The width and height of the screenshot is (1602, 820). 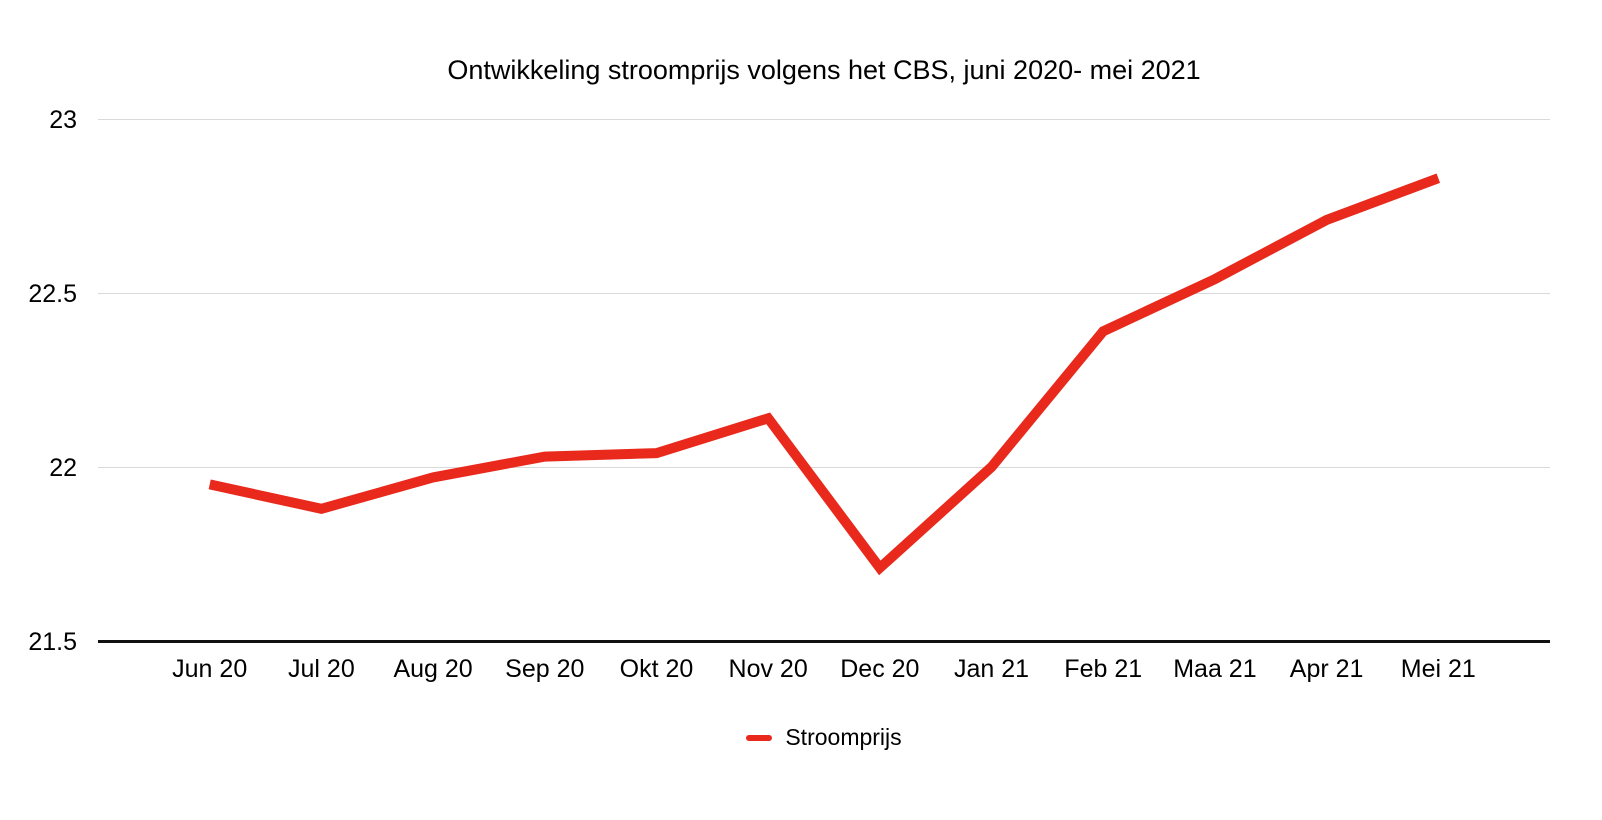 I want to click on y-tick-label: 22.5, so click(x=52, y=294).